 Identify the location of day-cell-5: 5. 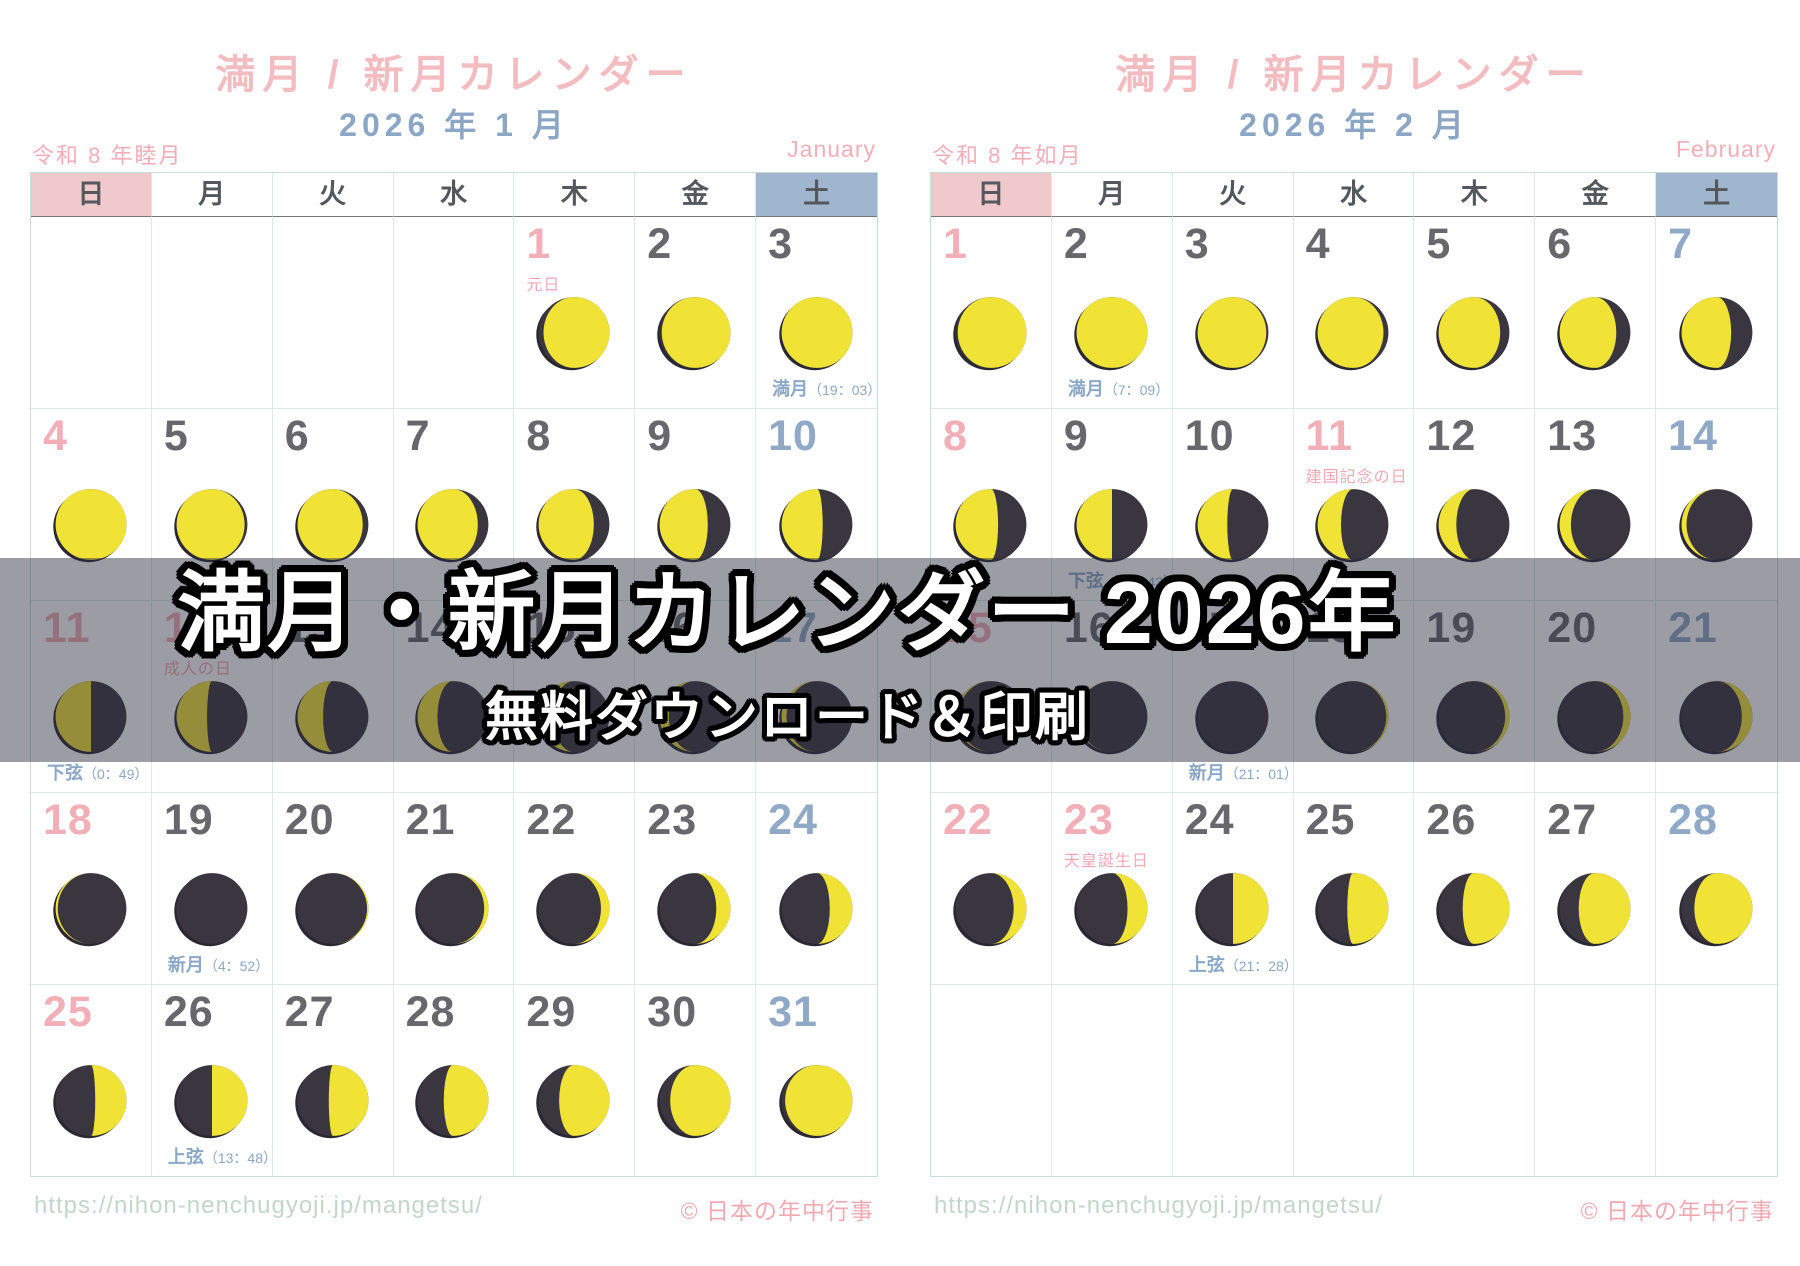
(212, 505).